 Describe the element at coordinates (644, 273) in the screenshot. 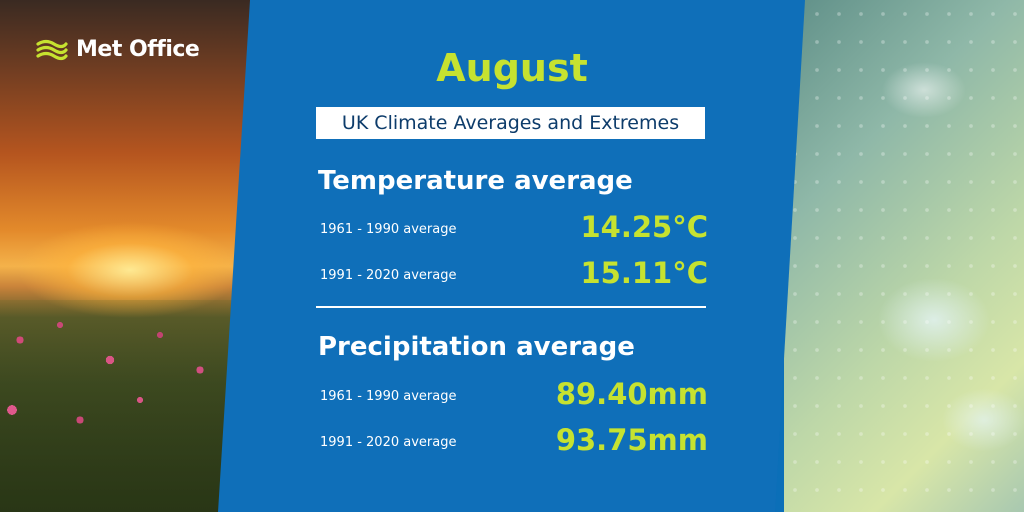

I see `temperature-row-2-value: 15.11°C` at that location.